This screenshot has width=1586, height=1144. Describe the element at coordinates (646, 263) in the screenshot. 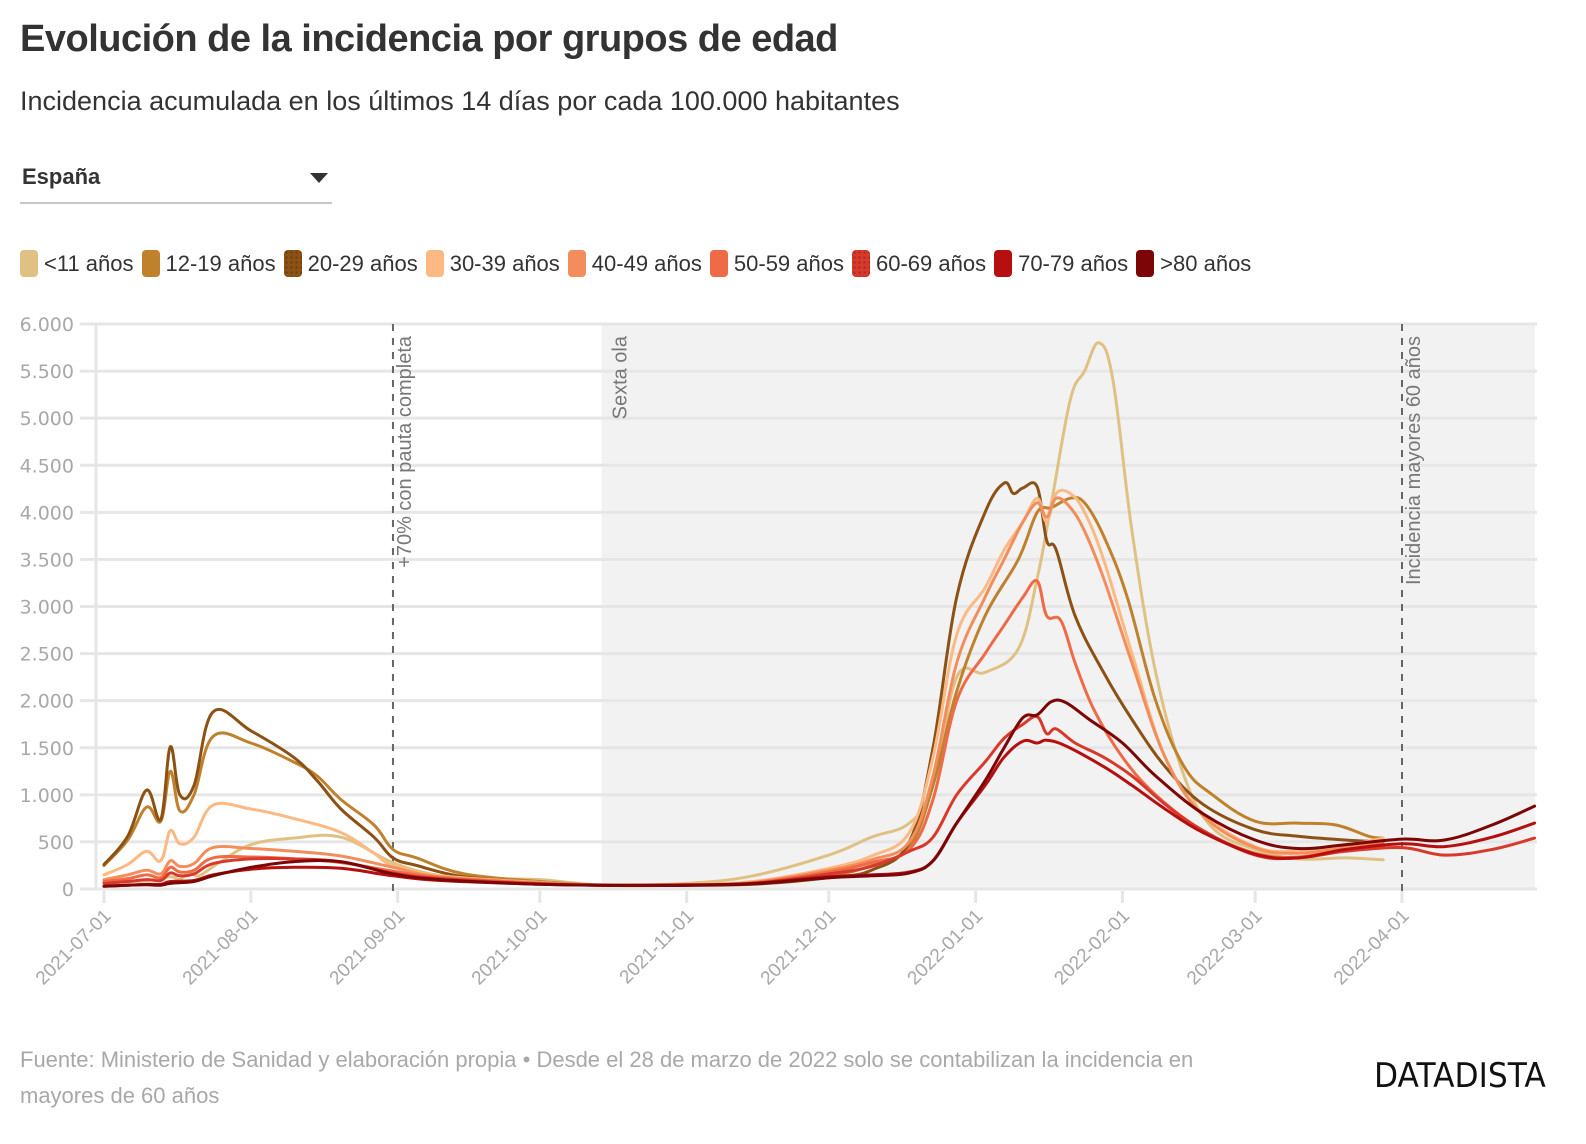

I see `legend-label: 40-49 años` at that location.